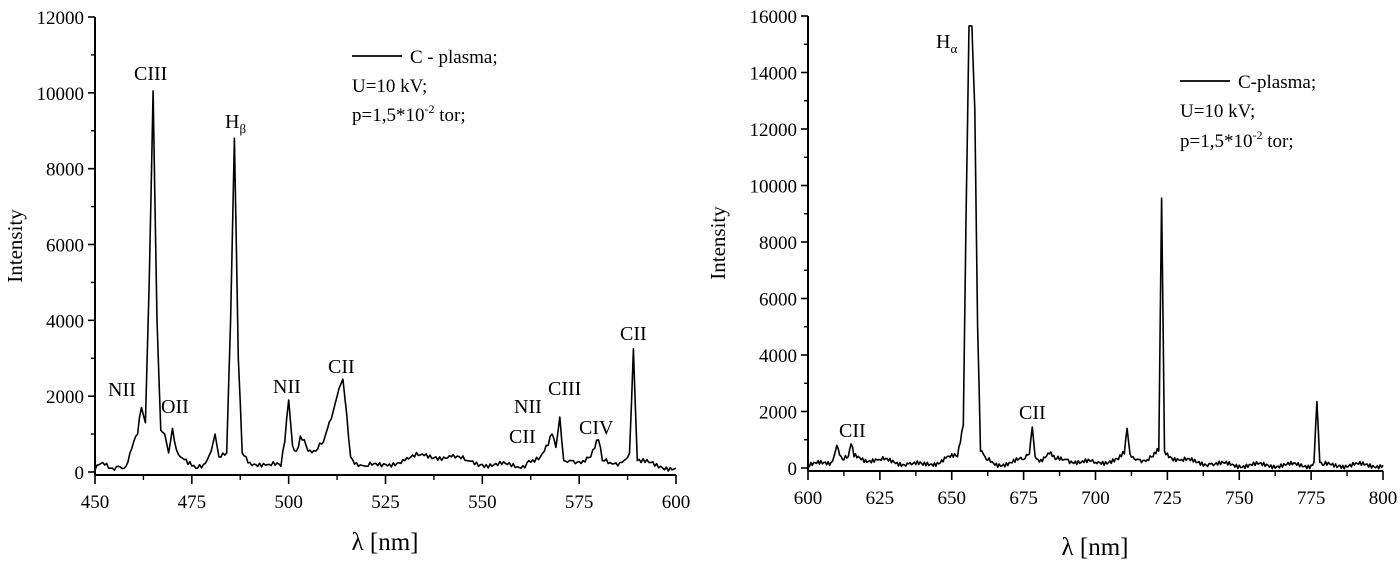 The image size is (1400, 565). What do you see at coordinates (385, 502) in the screenshot?
I see `x-tick-label: 525` at bounding box center [385, 502].